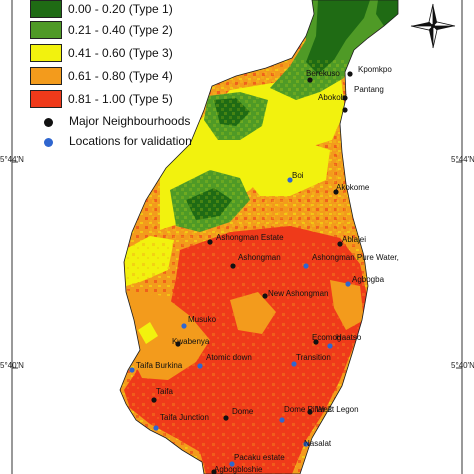  I want to click on major-neighbourhood-dot-agbogbloshie, so click(214, 471).